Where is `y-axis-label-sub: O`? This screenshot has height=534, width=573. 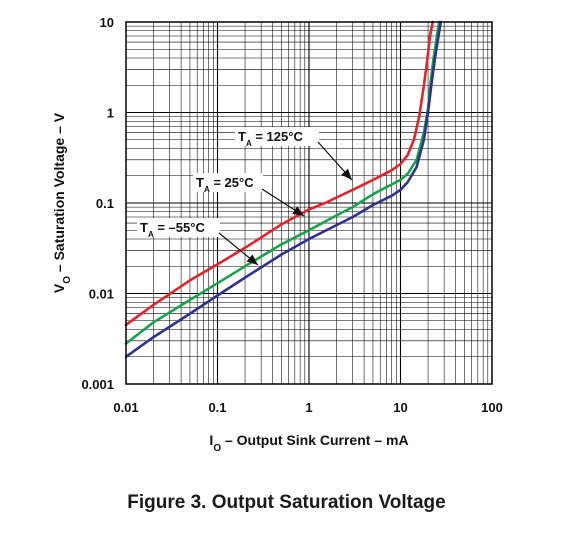
y-axis-label-sub: O is located at coordinates (67, 280).